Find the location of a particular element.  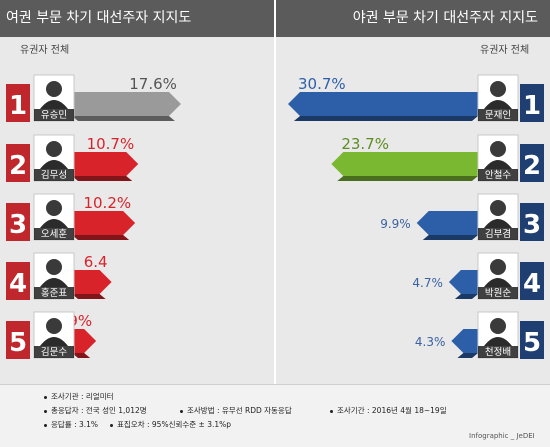

left-value-label-3: 6.4 is located at coordinates (96, 262).